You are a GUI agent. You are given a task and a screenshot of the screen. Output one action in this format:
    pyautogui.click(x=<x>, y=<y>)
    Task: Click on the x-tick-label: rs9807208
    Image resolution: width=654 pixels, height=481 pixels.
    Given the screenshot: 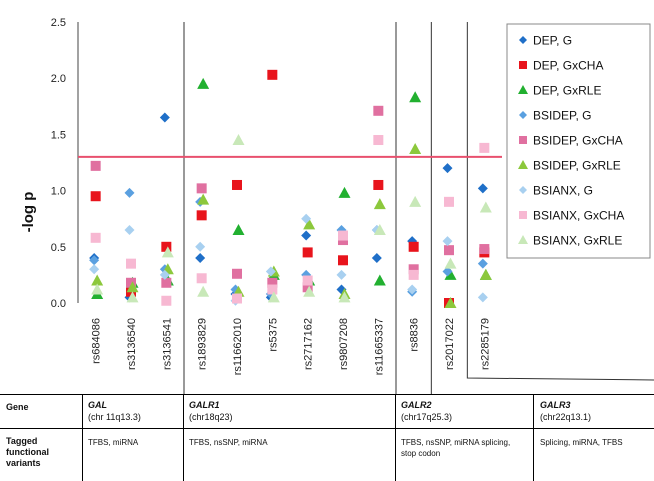 What is the action you would take?
    pyautogui.click(x=344, y=344)
    